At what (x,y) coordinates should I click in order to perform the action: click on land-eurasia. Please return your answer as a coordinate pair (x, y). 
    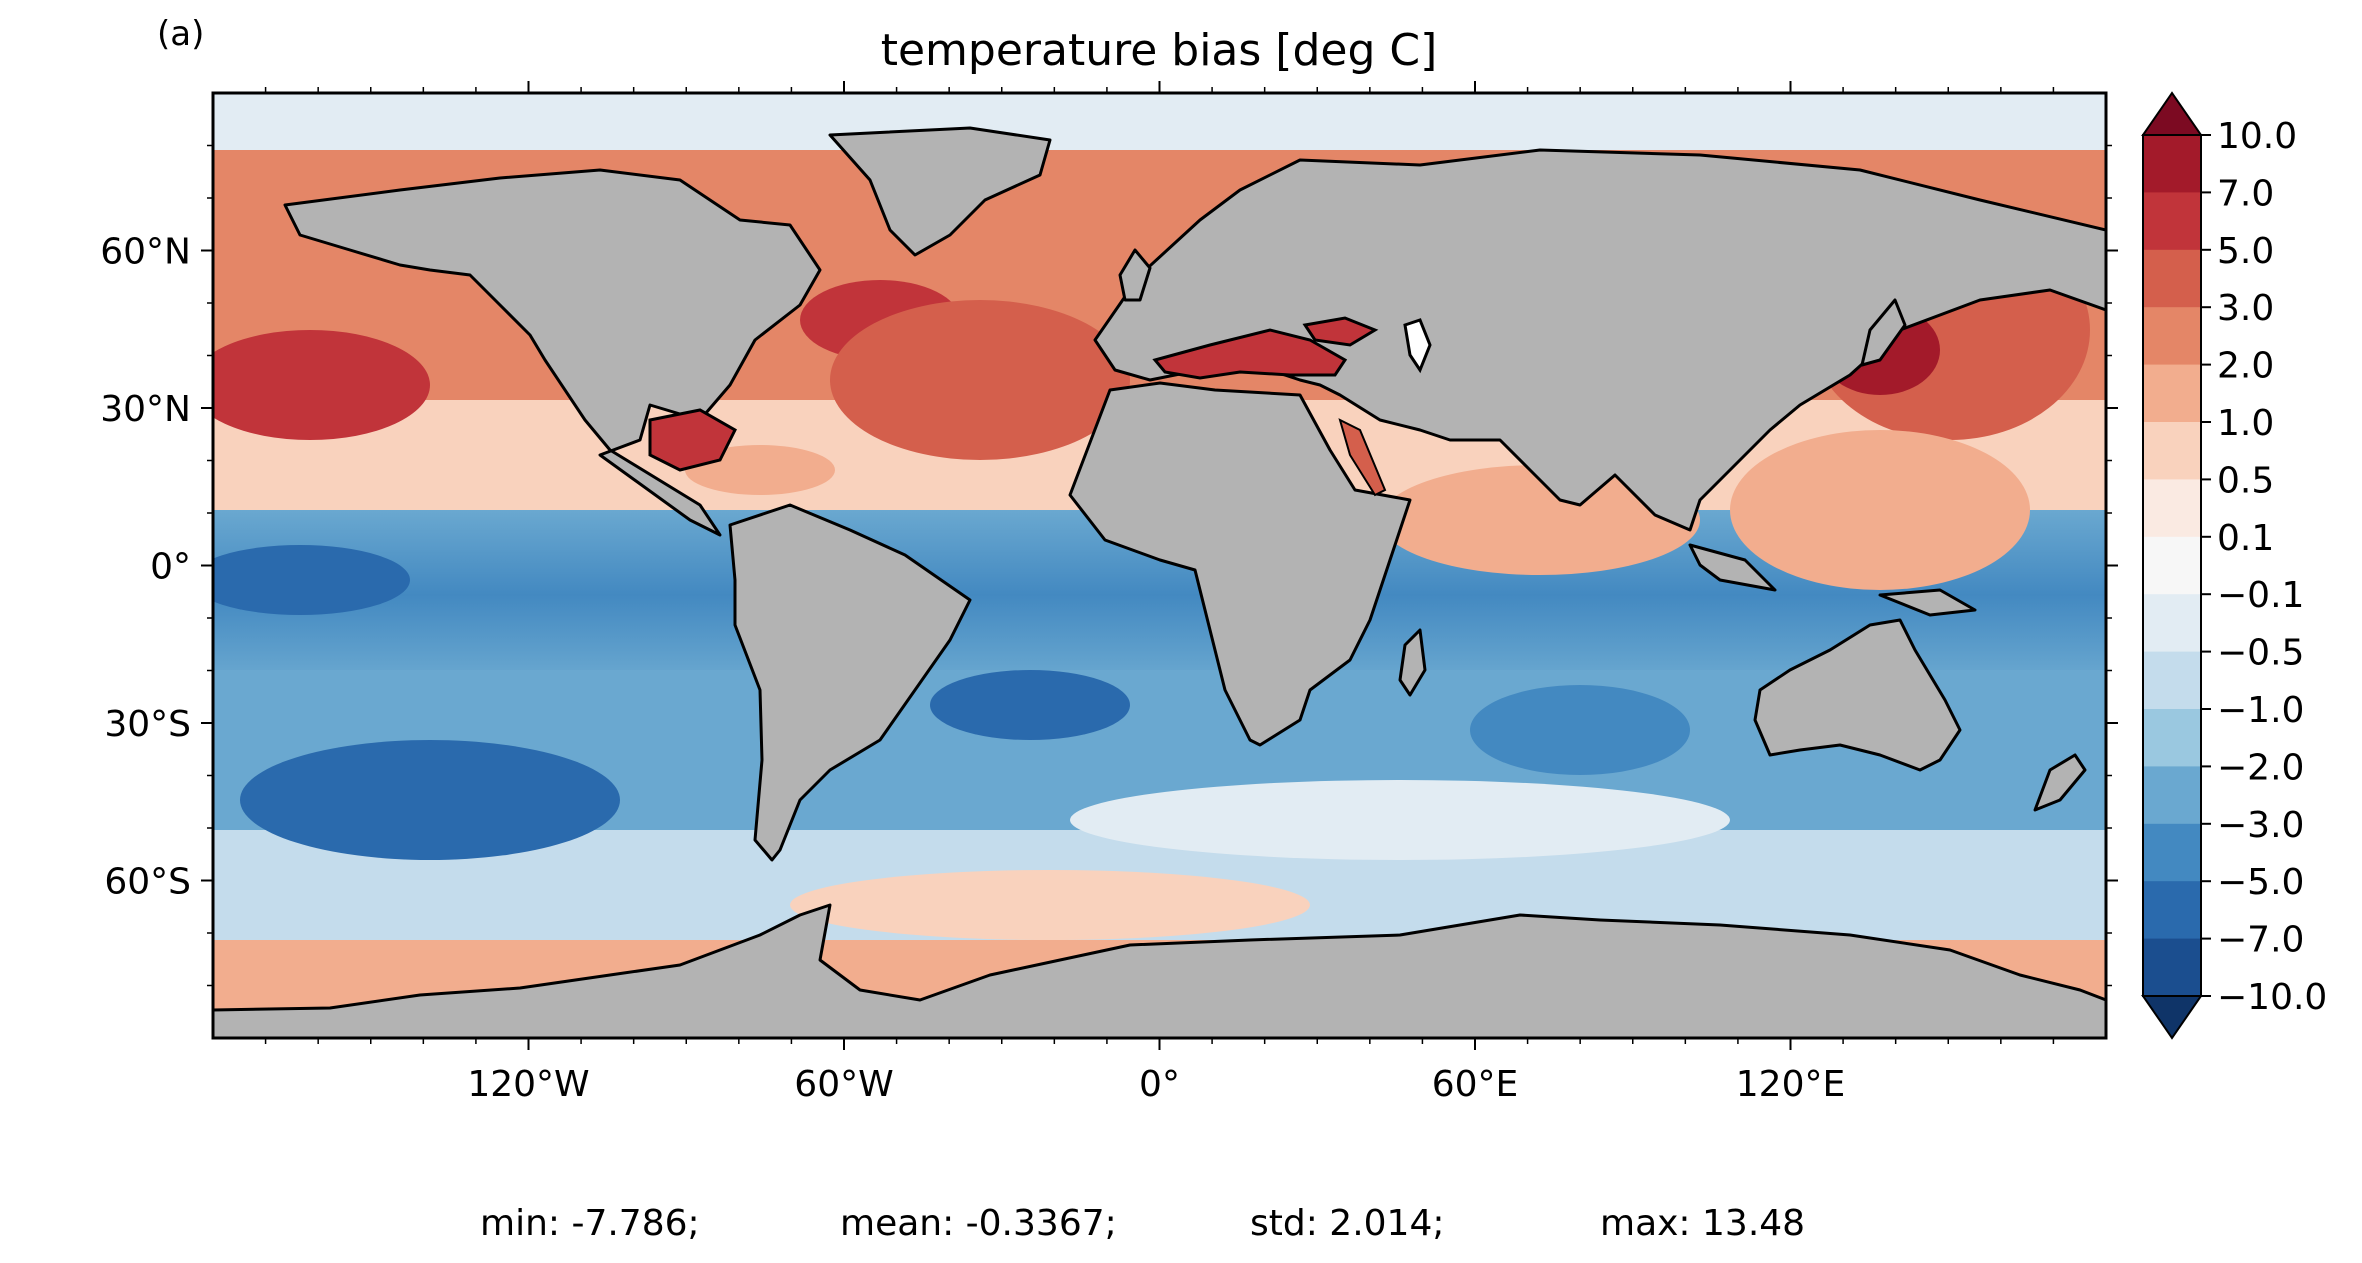
    Looking at the image, I should click on (1599, 340).